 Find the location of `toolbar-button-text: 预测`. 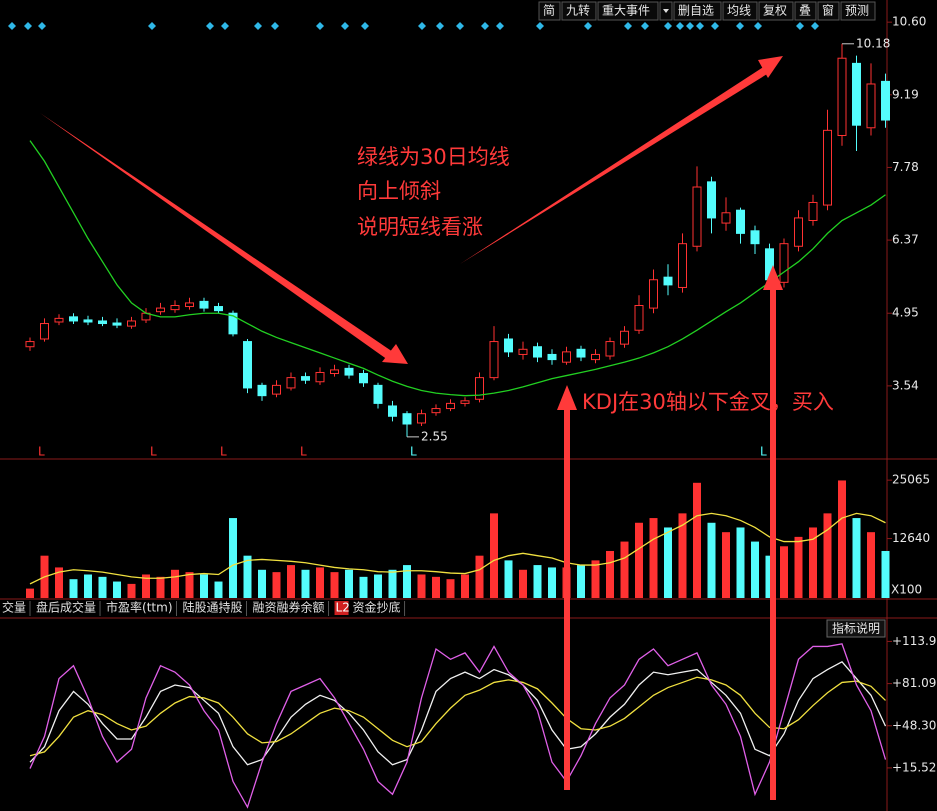

toolbar-button-text: 预测 is located at coordinates (857, 11).